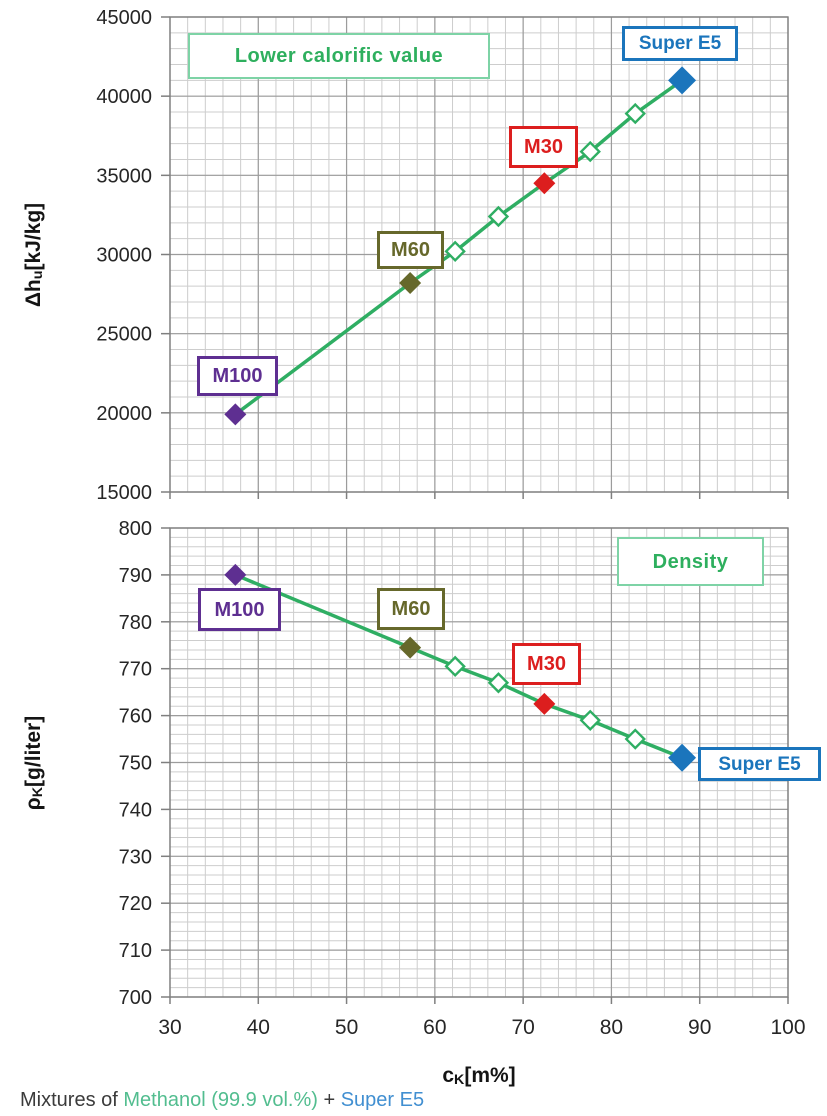 The width and height of the screenshot is (827, 1116). What do you see at coordinates (543, 147) in the screenshot?
I see `label-m30-top: M30` at bounding box center [543, 147].